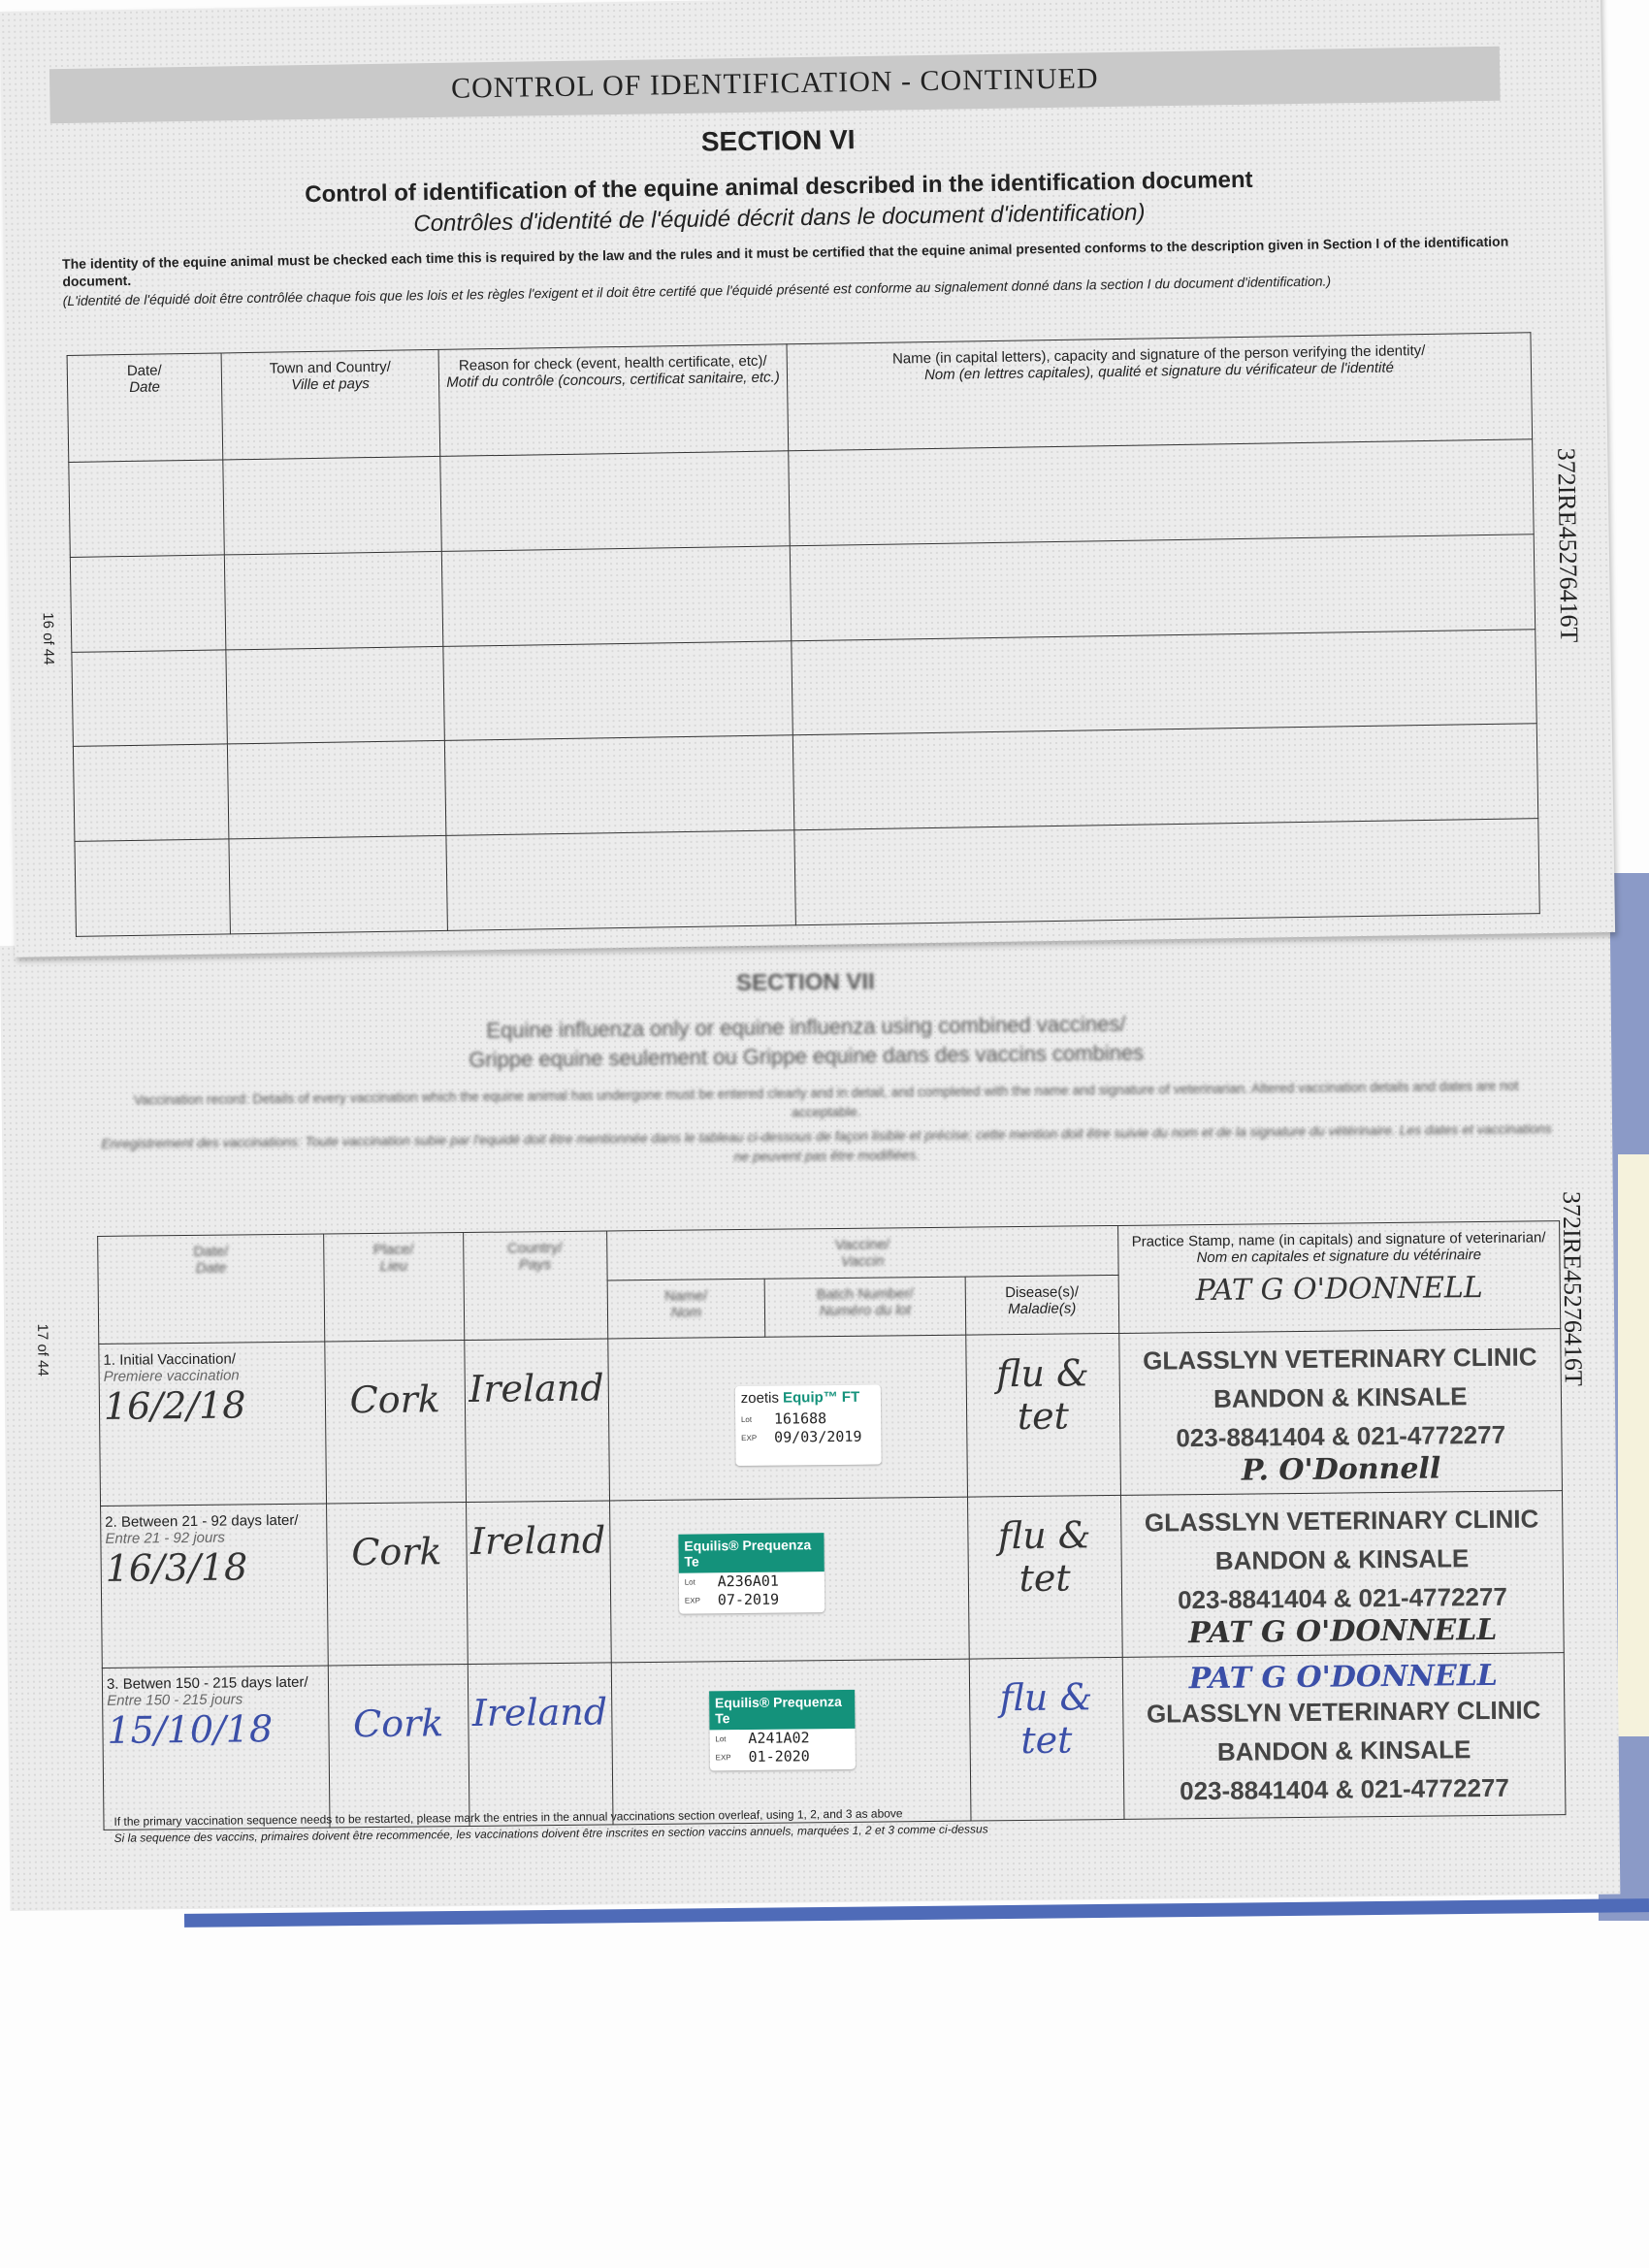 This screenshot has width=1649, height=2268. I want to click on row-label: 3. Betwen 150 - 215 days later/, so click(207, 1683).